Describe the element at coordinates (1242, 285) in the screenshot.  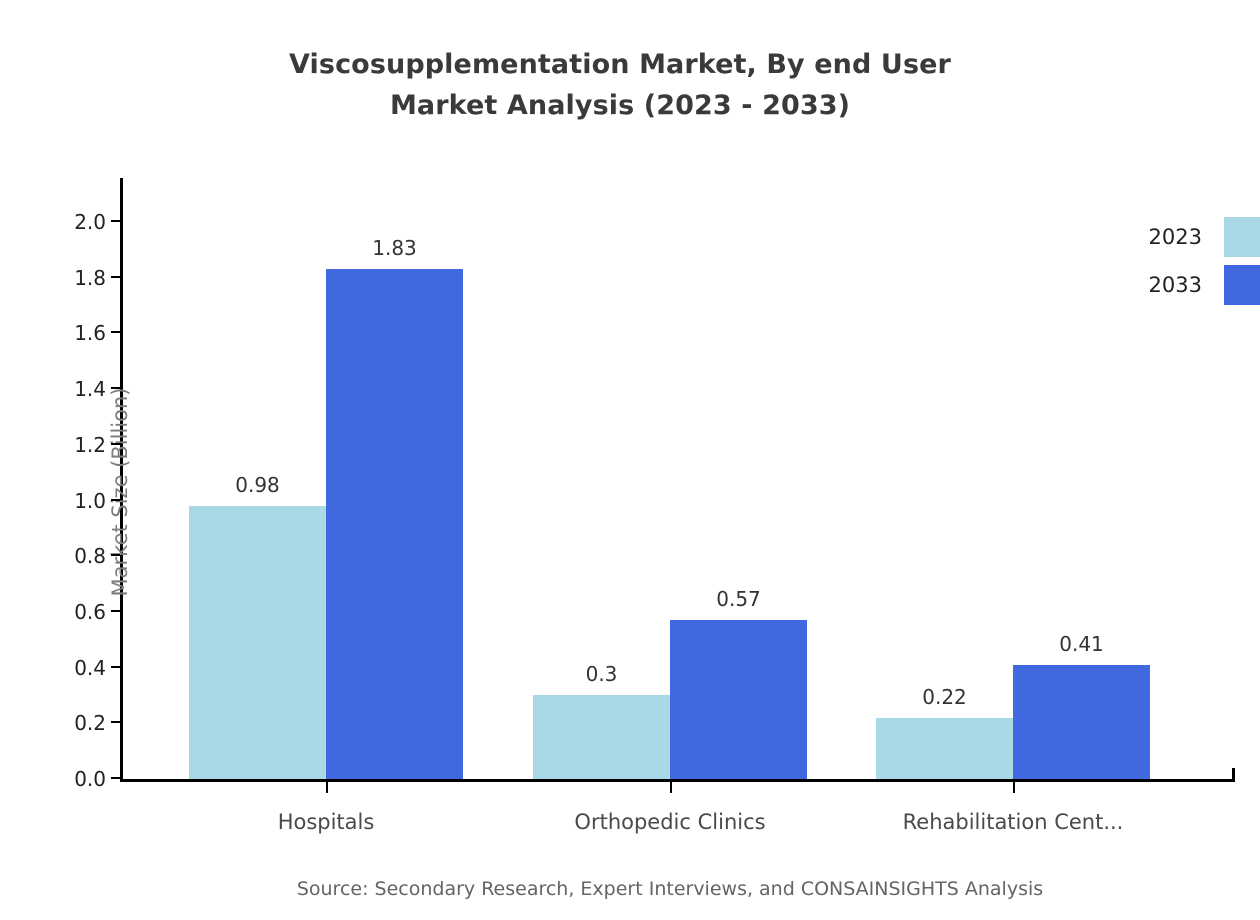
I see `legend-swatch-2033` at that location.